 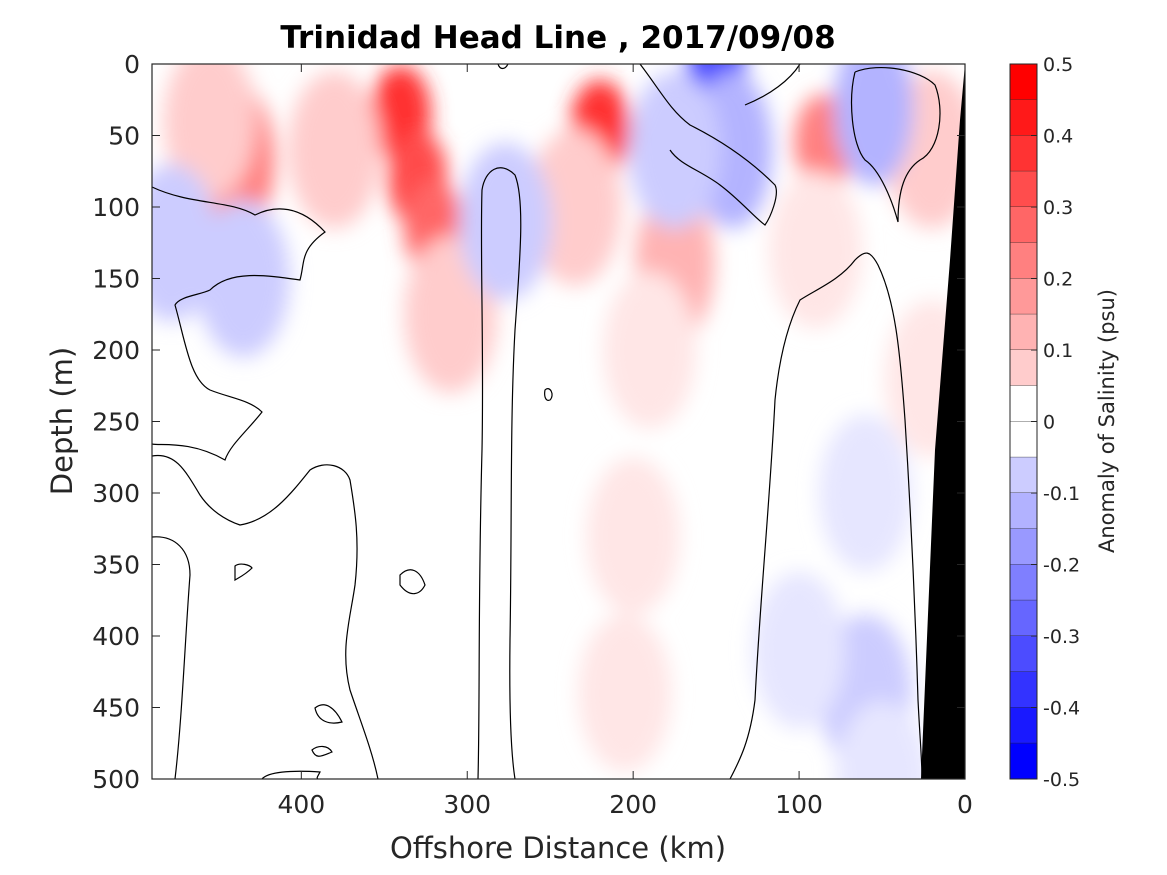 I want to click on y-tick-label: 100, so click(x=116, y=207).